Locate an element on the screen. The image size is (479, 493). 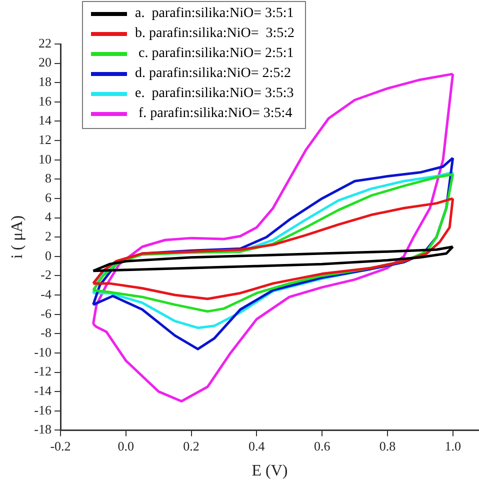
legend-label: d. parafin:silika:NiO= 2:5:2 is located at coordinates (213, 74).